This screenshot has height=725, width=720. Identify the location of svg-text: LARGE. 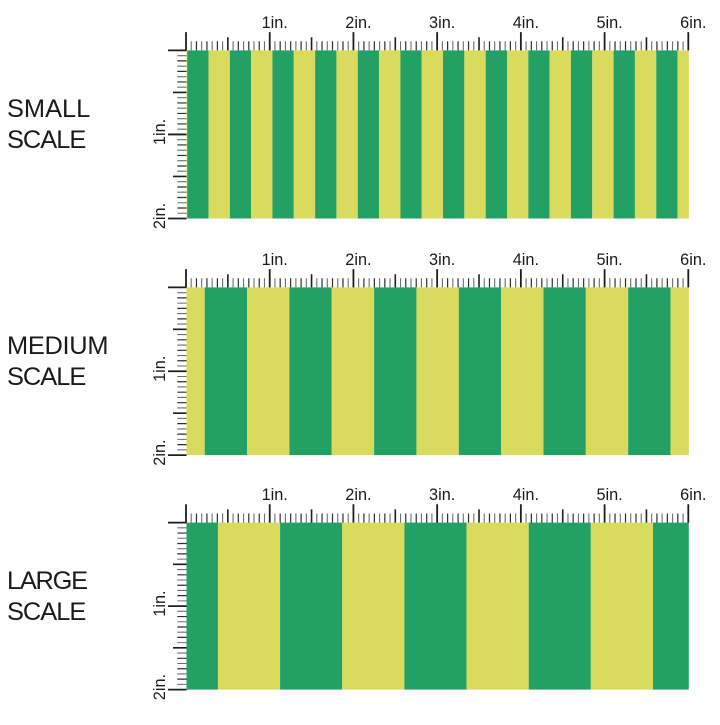
(47, 581).